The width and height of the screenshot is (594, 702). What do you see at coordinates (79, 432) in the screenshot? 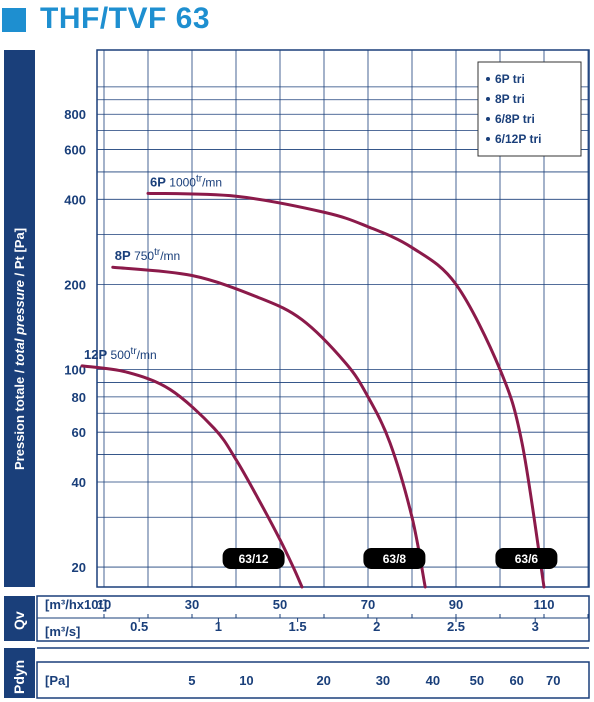
I see `y-tick-label: 60` at bounding box center [79, 432].